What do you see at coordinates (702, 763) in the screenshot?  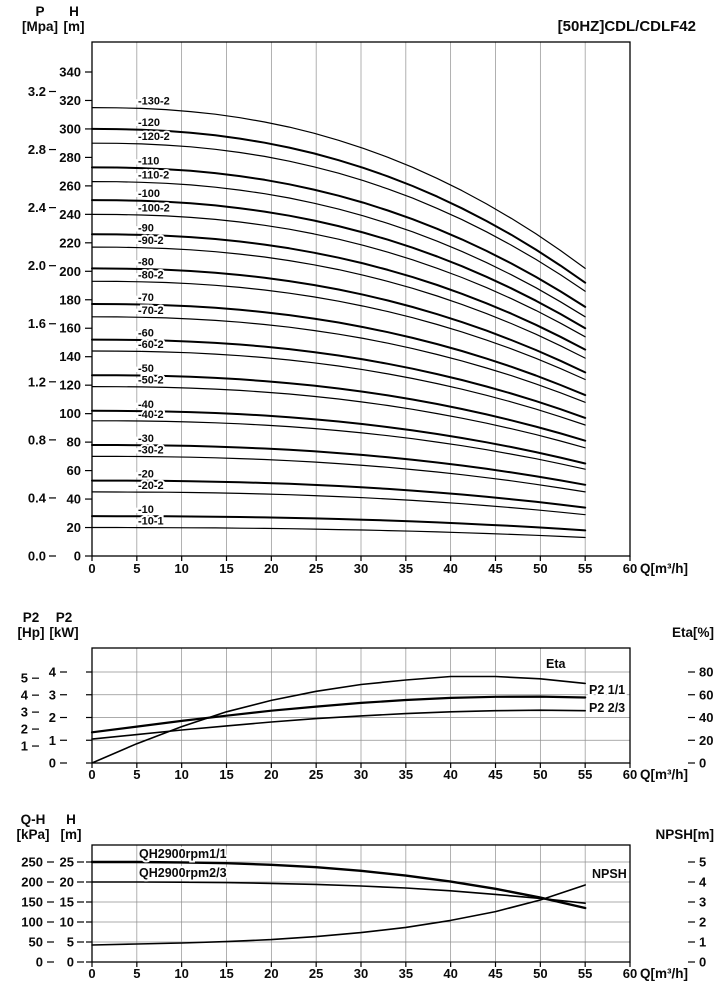 I see `eta-tick-label: 0` at bounding box center [702, 763].